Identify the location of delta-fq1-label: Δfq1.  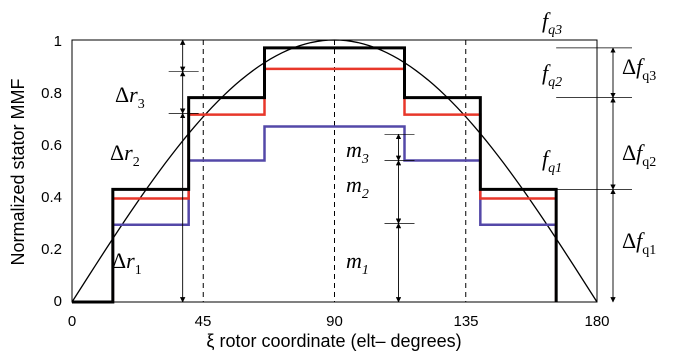
(639, 243).